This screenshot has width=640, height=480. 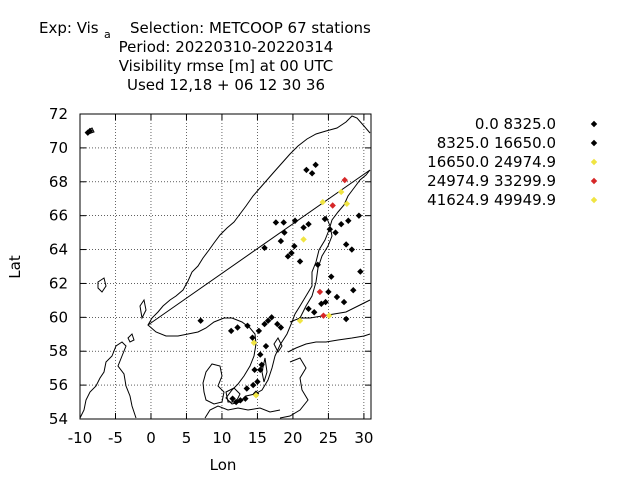 I want to click on y-axis-label: Lat, so click(x=15, y=267).